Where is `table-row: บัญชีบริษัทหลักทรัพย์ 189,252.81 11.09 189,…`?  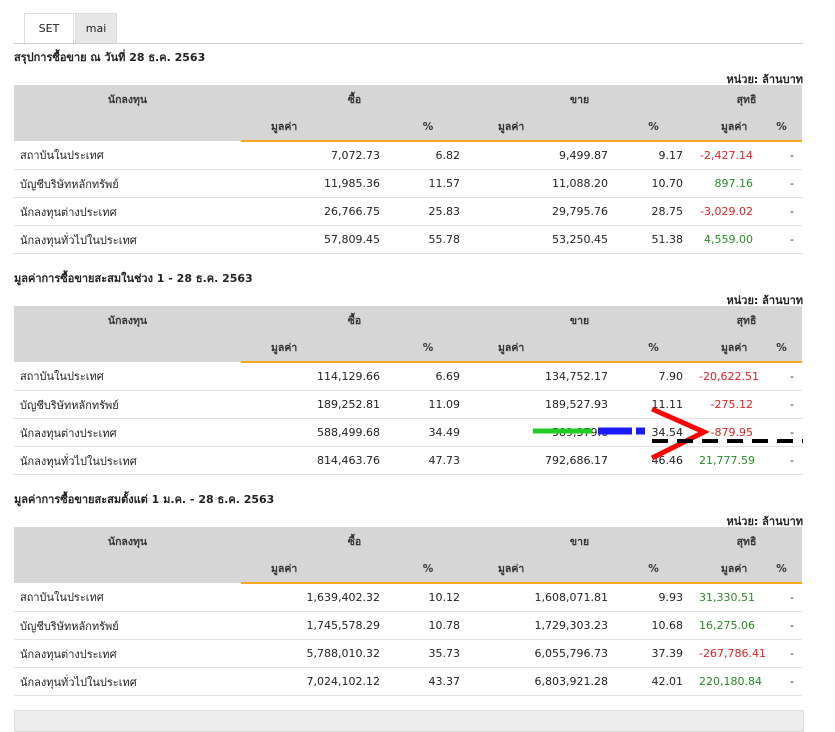 table-row: บัญชีบริษัทหลักทรัพย์ 189,252.81 11.09 189,… is located at coordinates (408, 404).